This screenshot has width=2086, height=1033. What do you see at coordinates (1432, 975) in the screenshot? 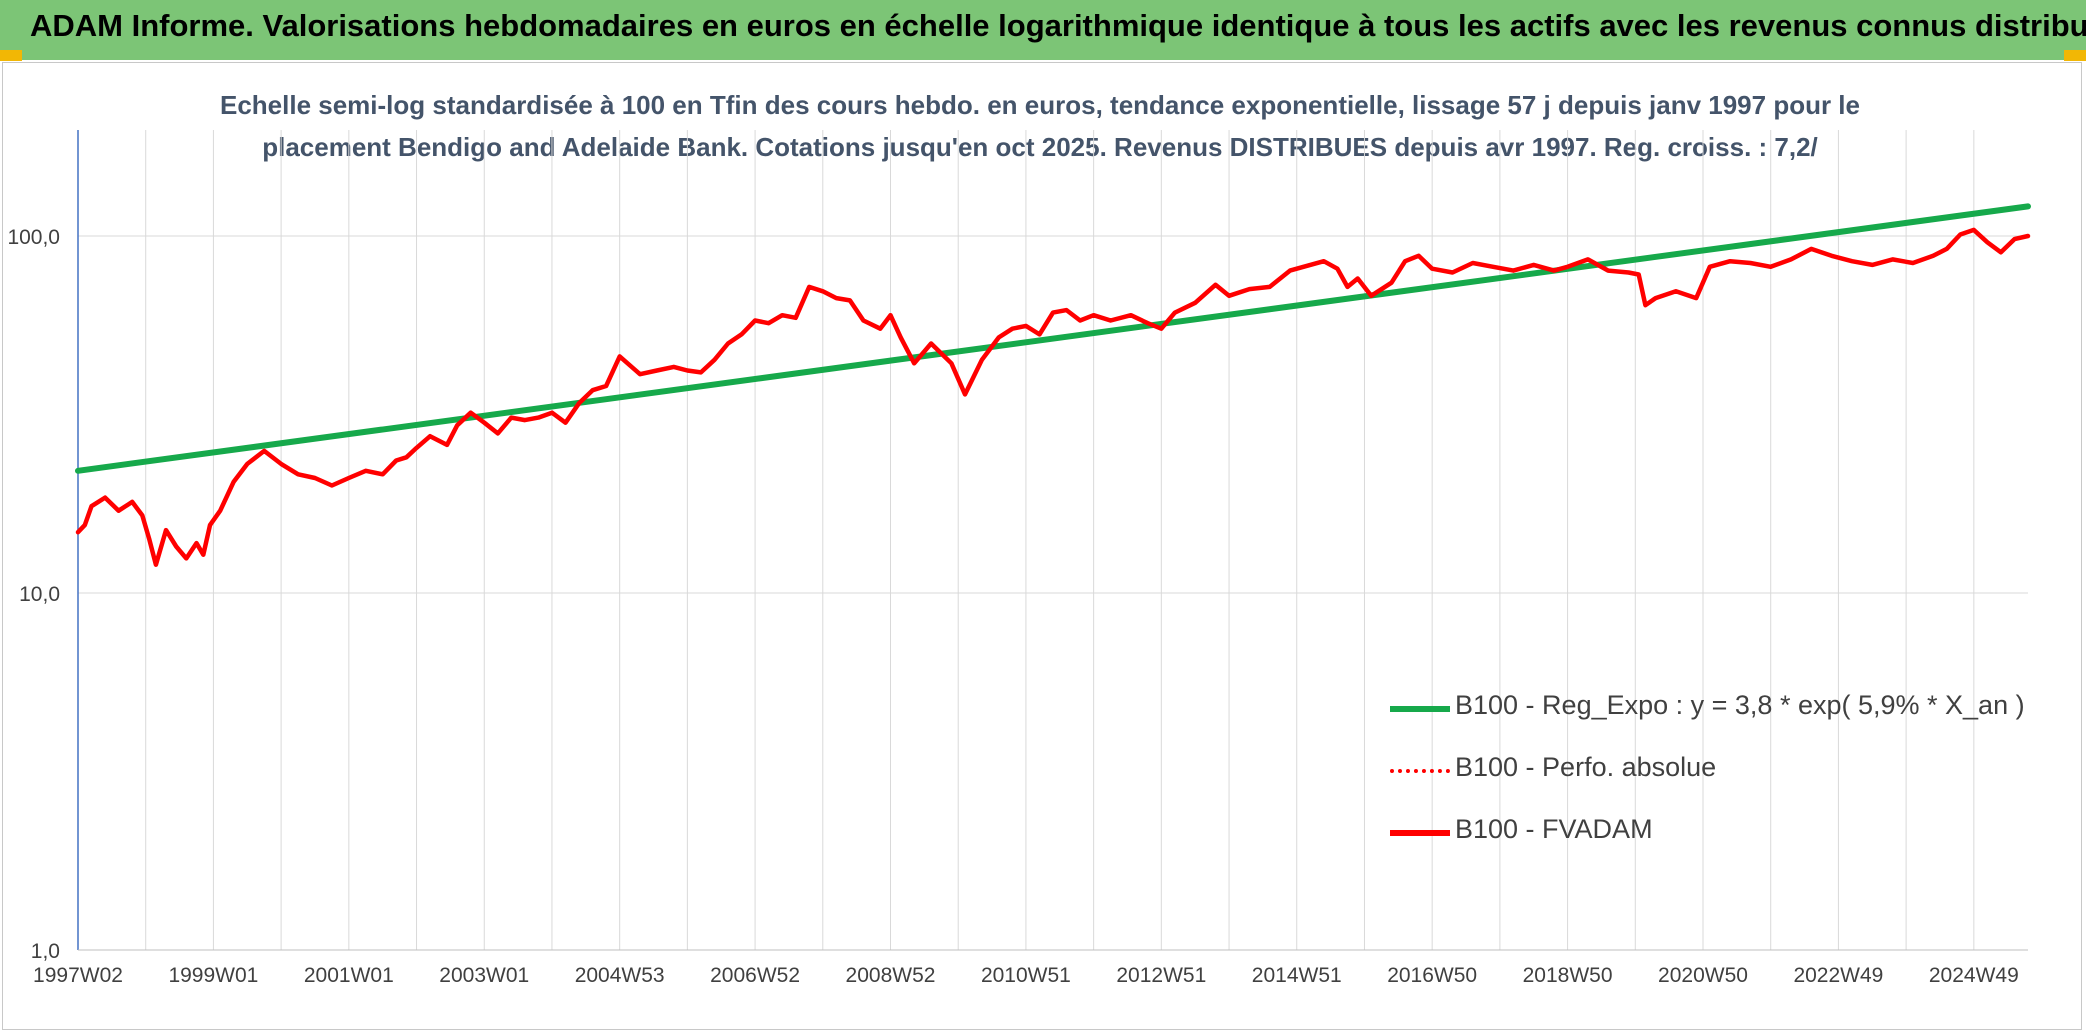
I see `x-tick-label: 2016W50` at bounding box center [1432, 975].